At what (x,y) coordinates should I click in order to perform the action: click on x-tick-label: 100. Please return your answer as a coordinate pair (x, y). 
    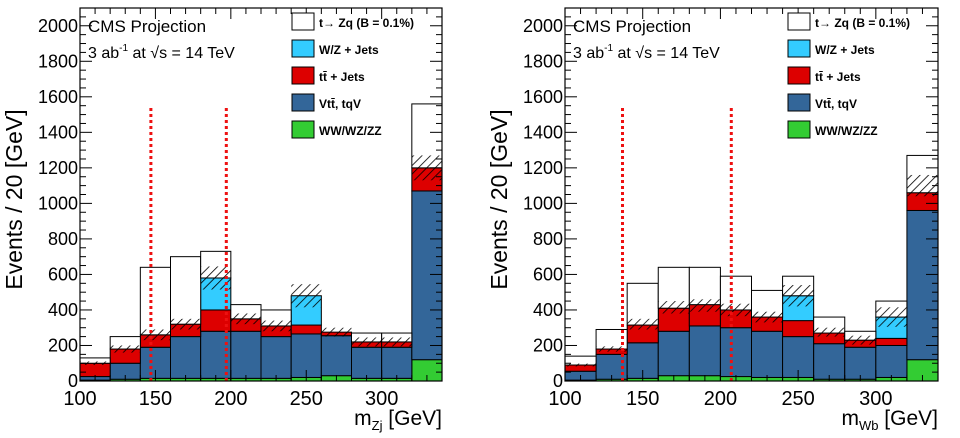
    Looking at the image, I should click on (564, 399).